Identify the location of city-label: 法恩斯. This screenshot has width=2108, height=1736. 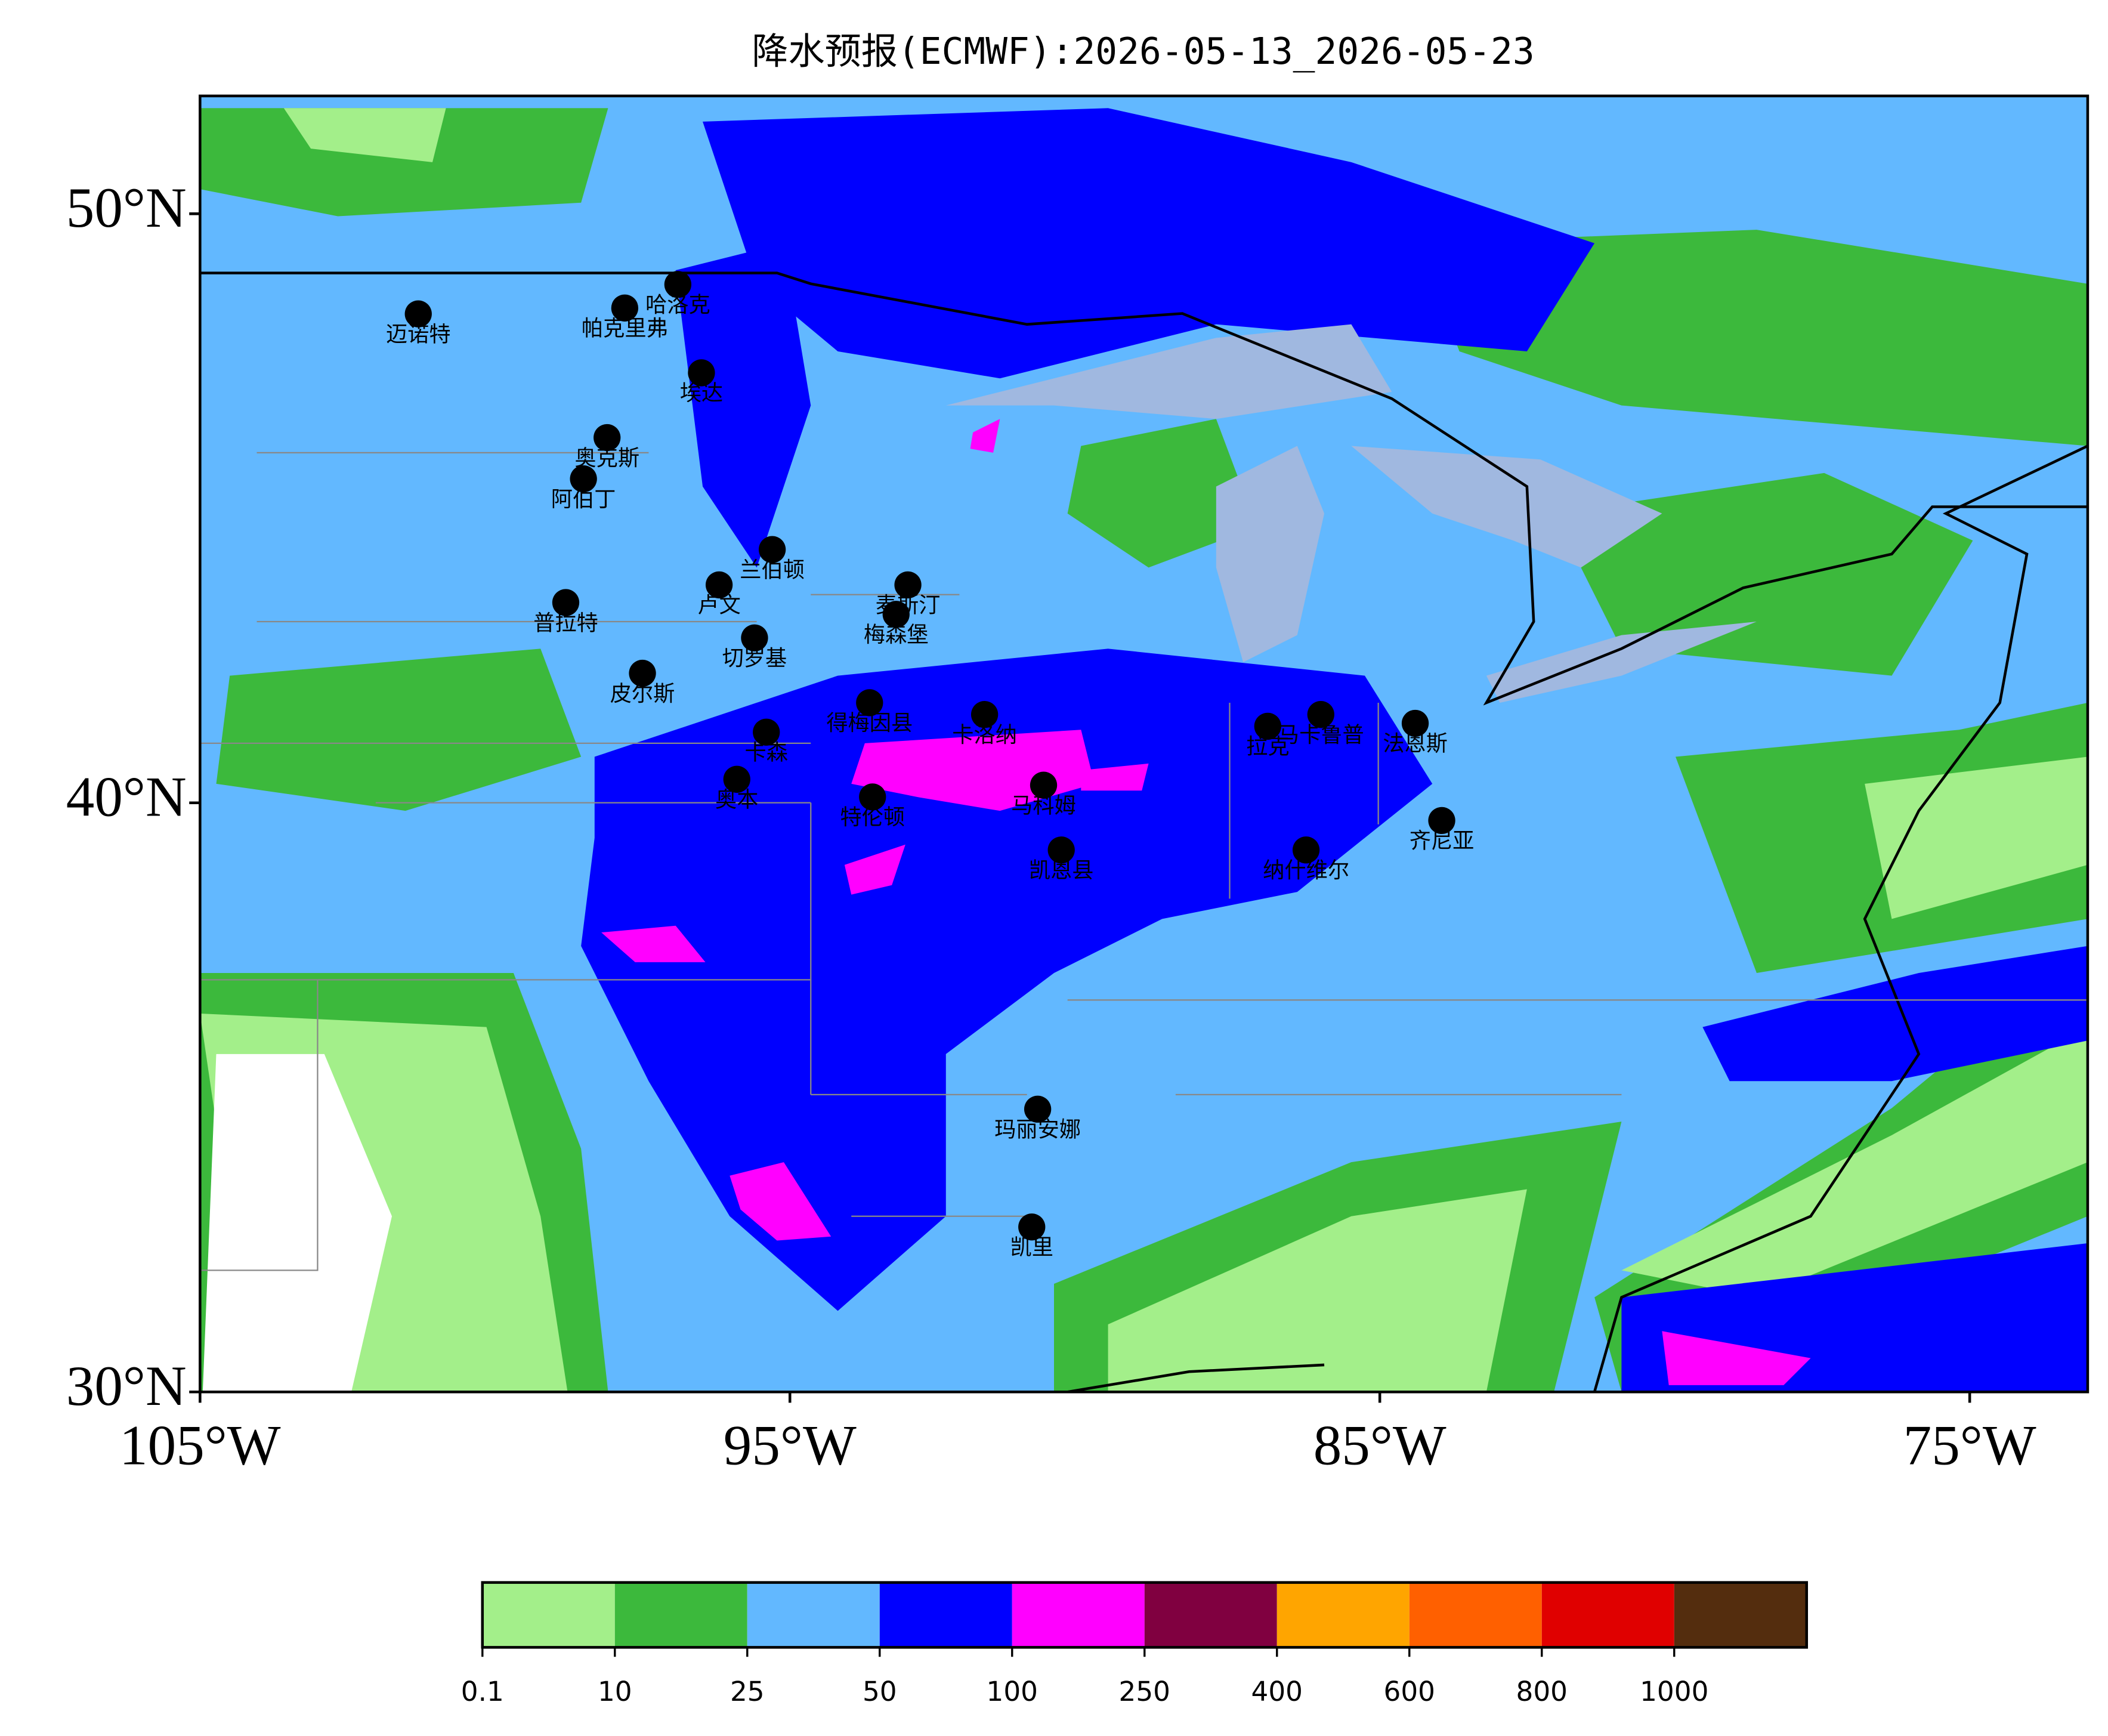
(1415, 743).